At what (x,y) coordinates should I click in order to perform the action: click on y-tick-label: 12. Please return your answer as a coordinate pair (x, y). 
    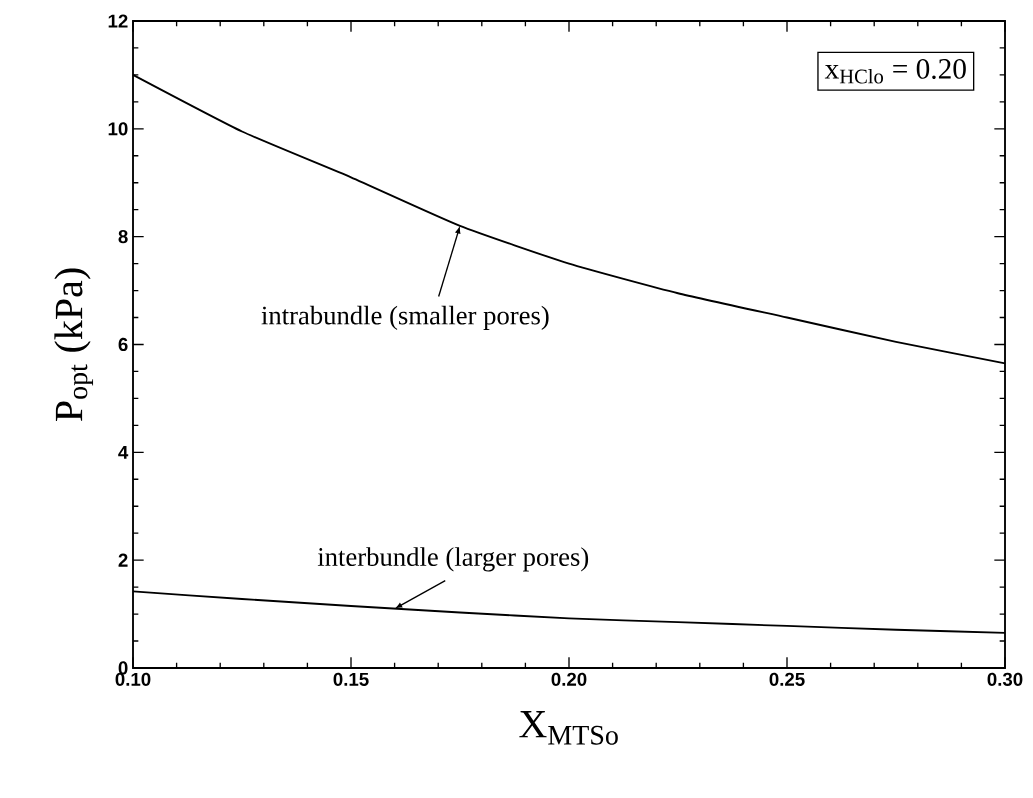
    Looking at the image, I should click on (118, 21).